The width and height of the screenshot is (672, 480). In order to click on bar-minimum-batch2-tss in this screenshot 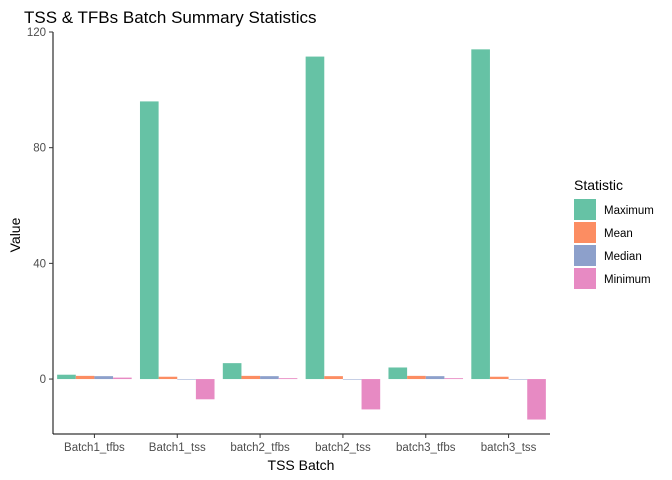, I will do `click(371, 394)`.